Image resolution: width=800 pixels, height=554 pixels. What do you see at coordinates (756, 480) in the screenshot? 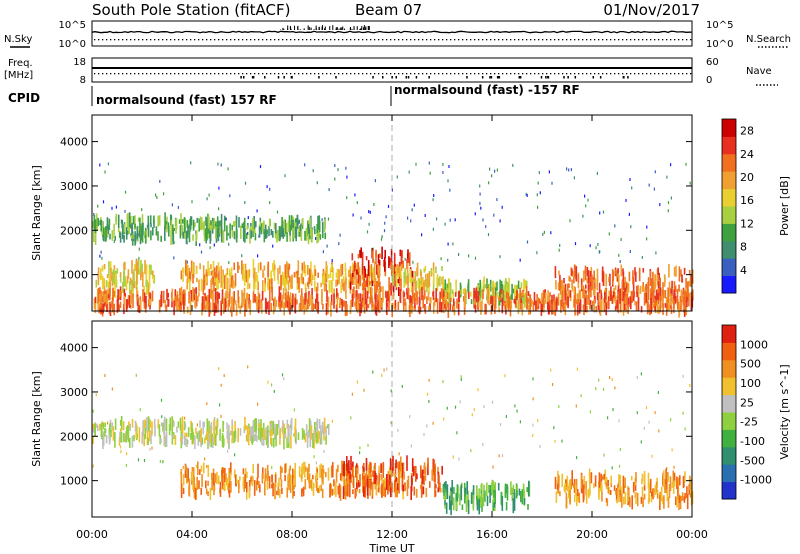
I see `velocity-colorbar-tick: -1000` at bounding box center [756, 480].